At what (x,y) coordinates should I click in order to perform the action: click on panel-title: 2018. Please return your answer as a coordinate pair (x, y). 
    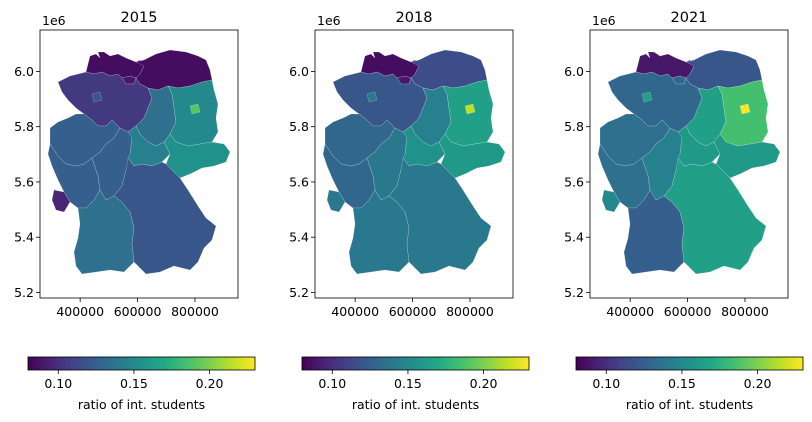
    Looking at the image, I should click on (414, 18).